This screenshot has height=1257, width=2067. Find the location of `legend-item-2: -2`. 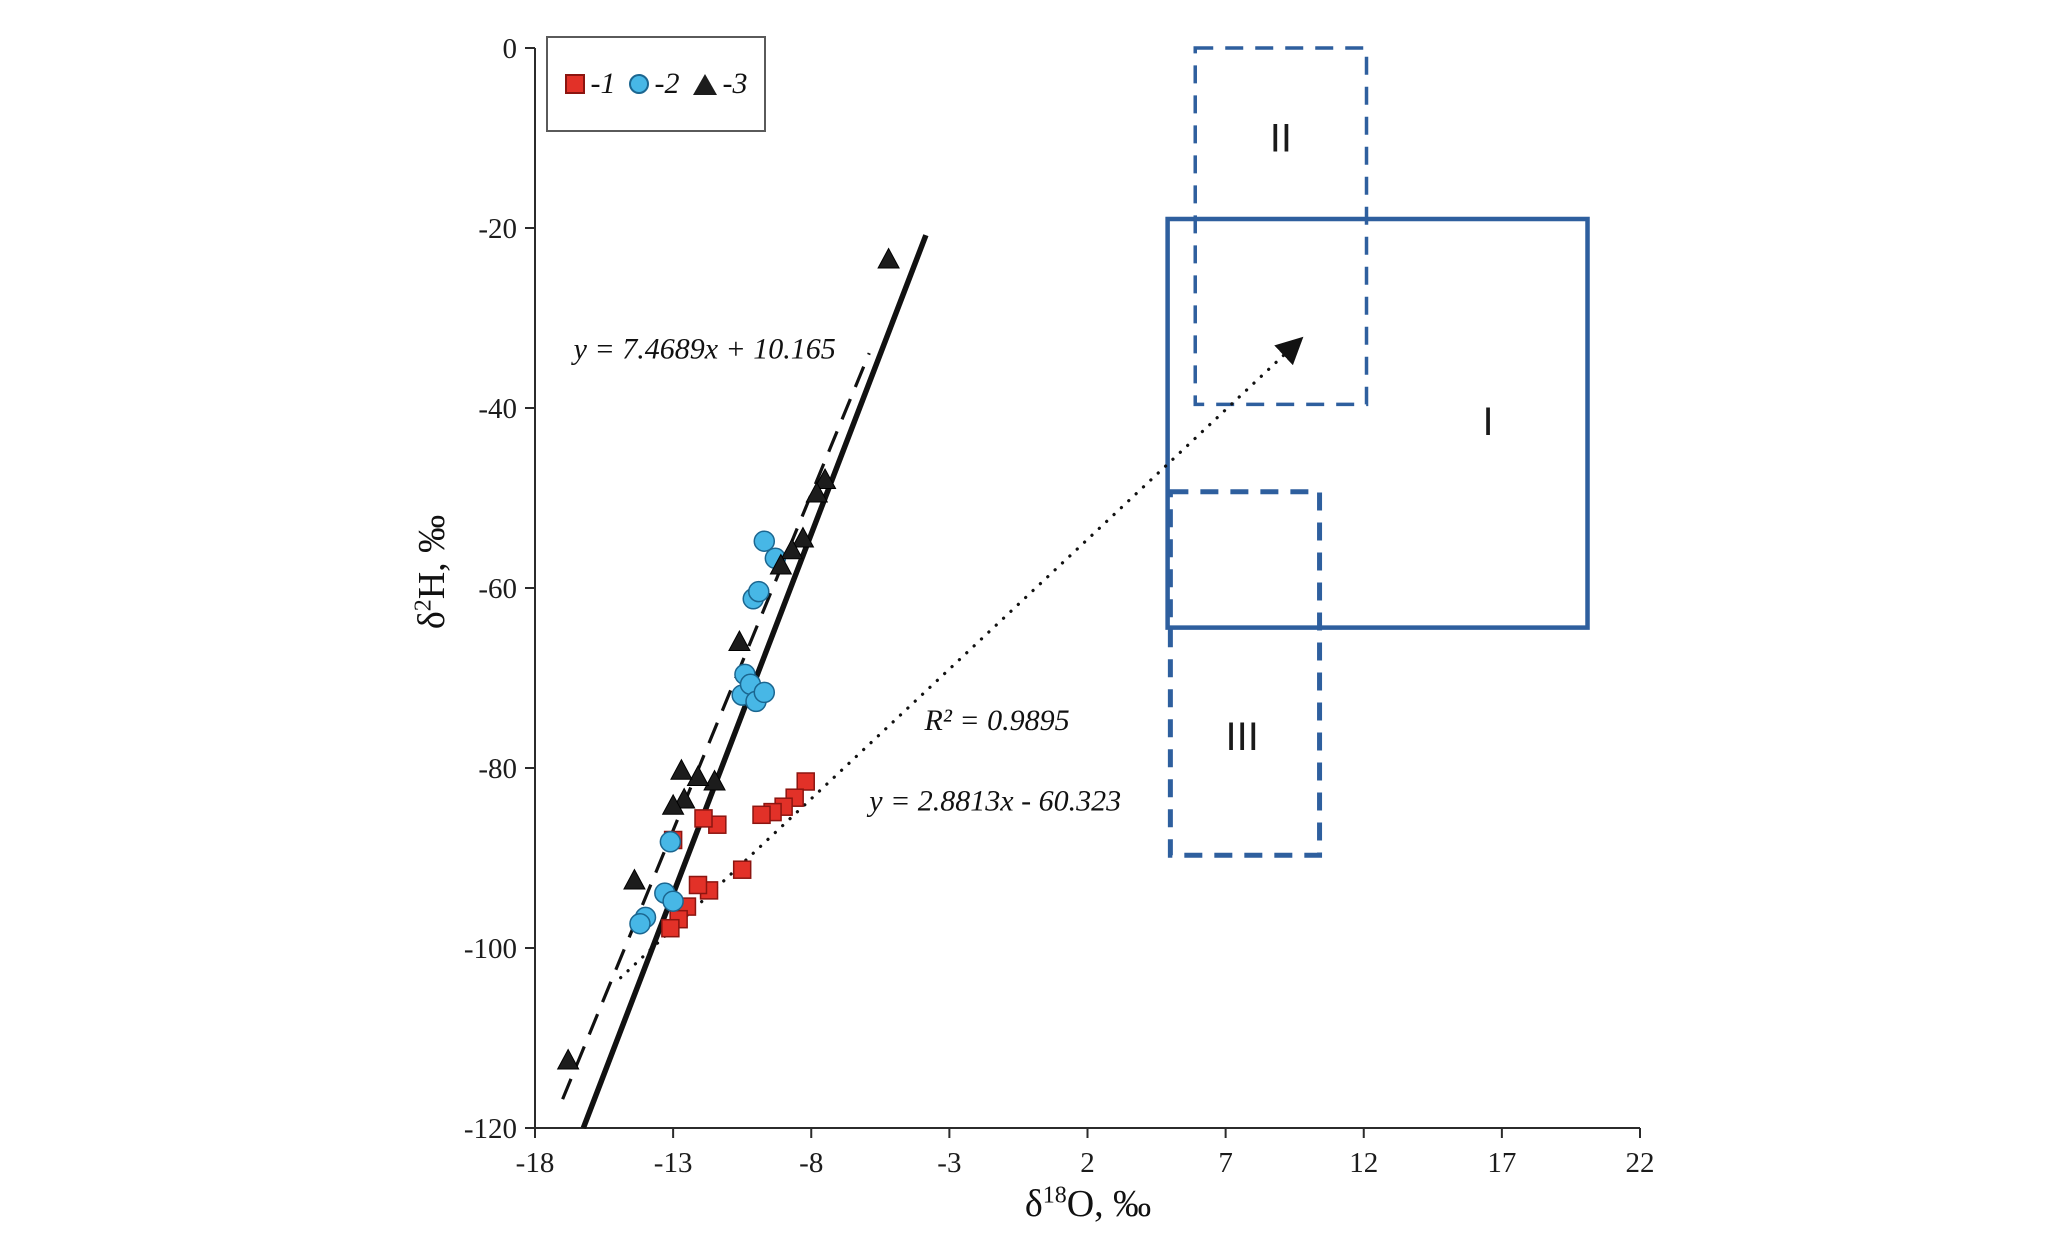

legend-item-2: -2 is located at coordinates (654, 84).